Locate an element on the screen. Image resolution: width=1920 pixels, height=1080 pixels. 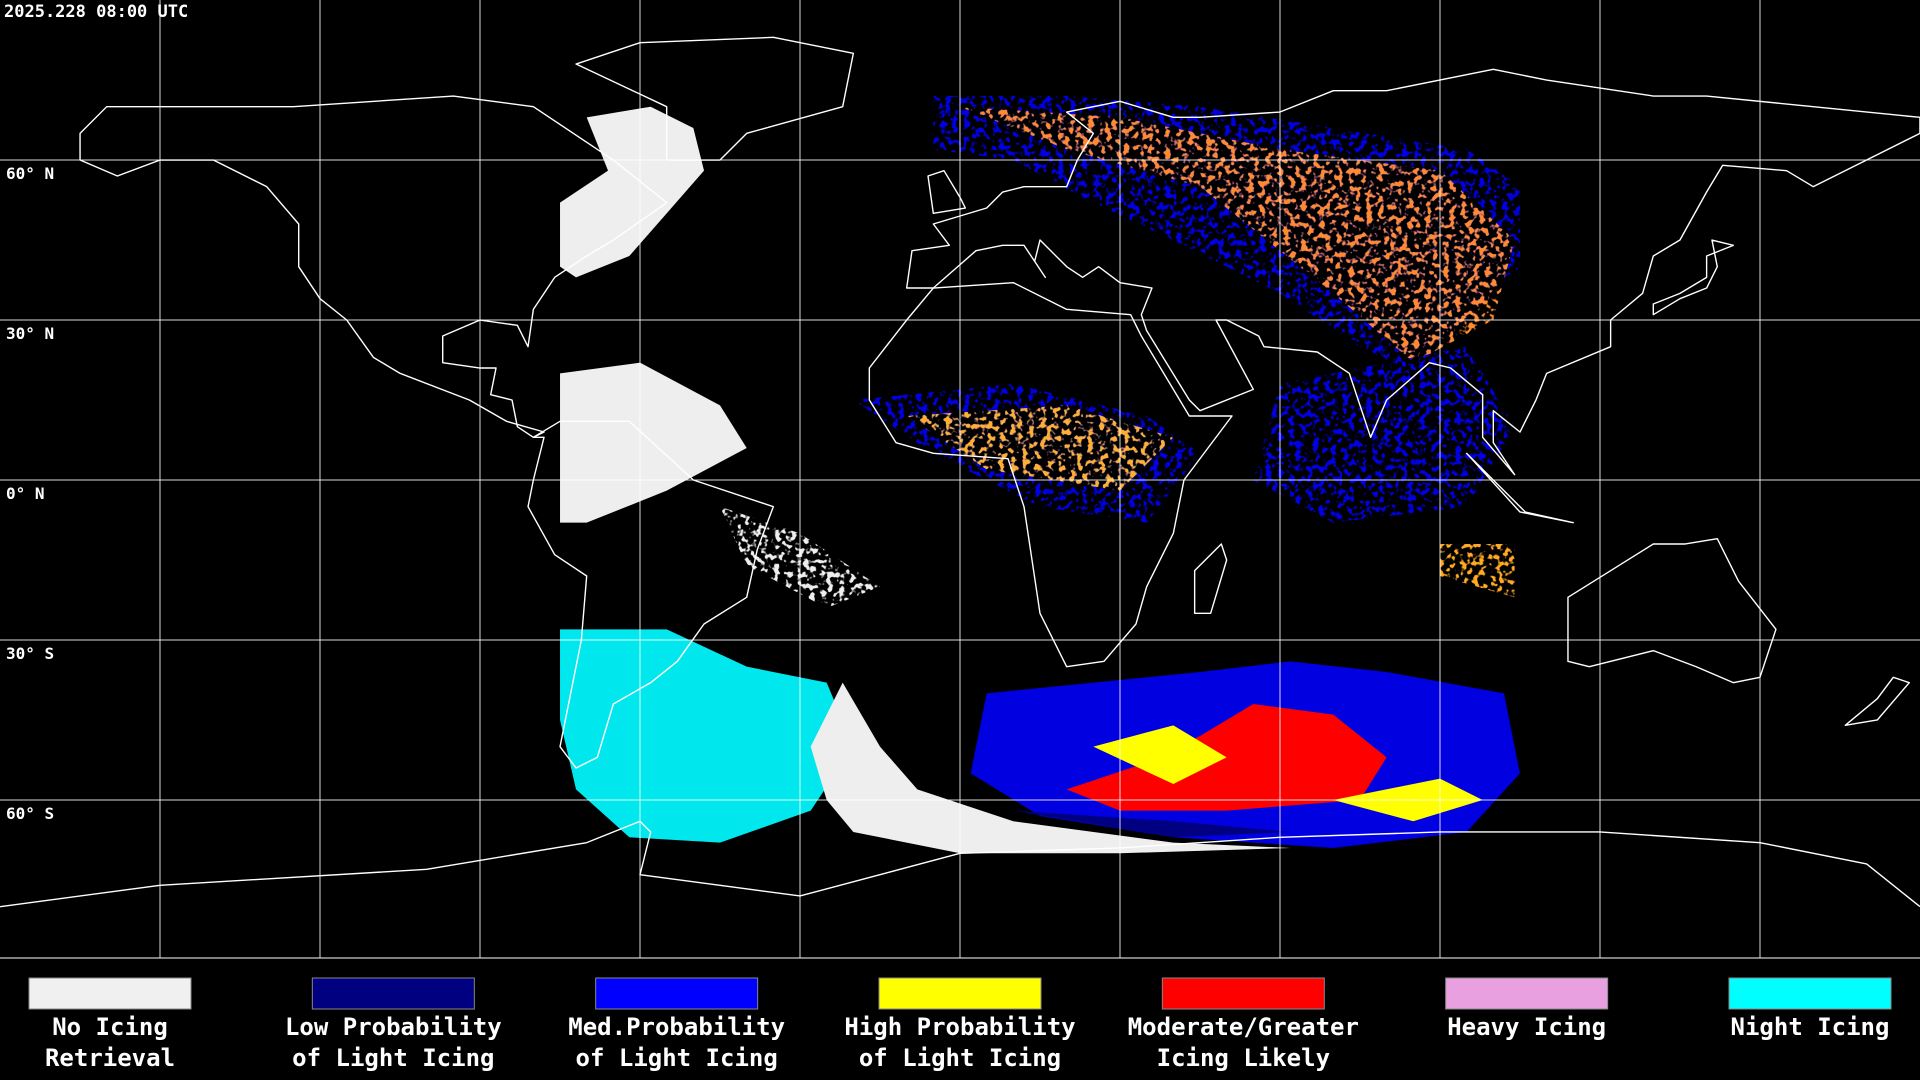
legend-label: No Icing is located at coordinates (110, 1027).